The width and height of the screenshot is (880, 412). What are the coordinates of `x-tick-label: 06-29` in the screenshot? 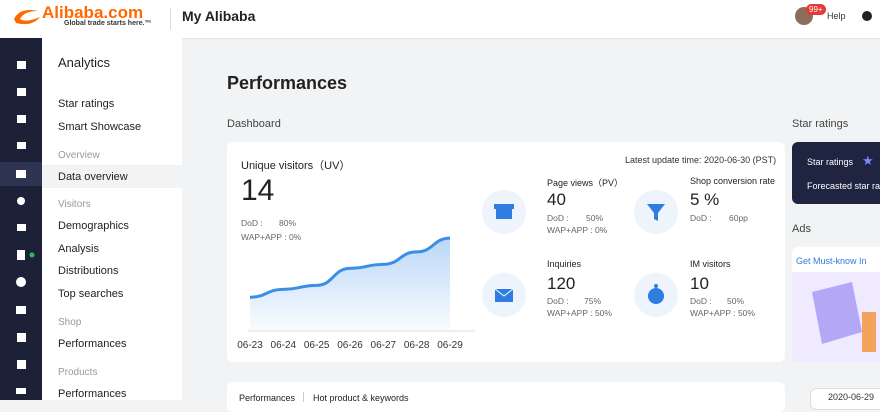 It's located at (450, 345).